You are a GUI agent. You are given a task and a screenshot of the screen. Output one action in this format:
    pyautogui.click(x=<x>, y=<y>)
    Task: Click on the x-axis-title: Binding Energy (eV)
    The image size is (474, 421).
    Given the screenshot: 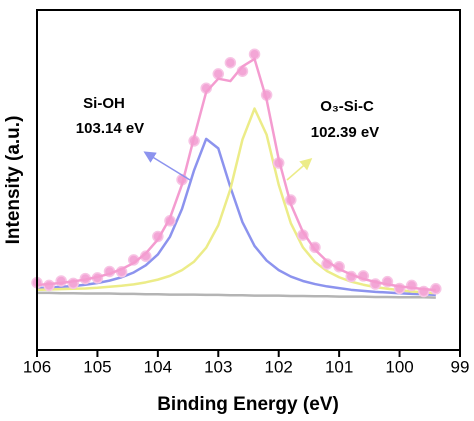 What is the action you would take?
    pyautogui.click(x=248, y=404)
    